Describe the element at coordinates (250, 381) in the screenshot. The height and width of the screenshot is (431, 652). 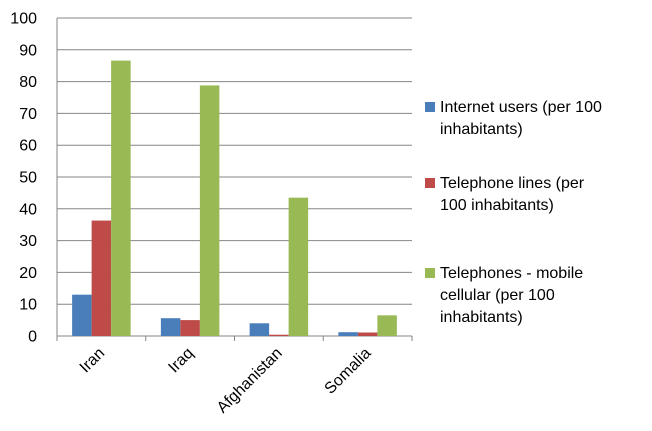
I see `x-tick-label-afghanistan: Afghanistan` at that location.